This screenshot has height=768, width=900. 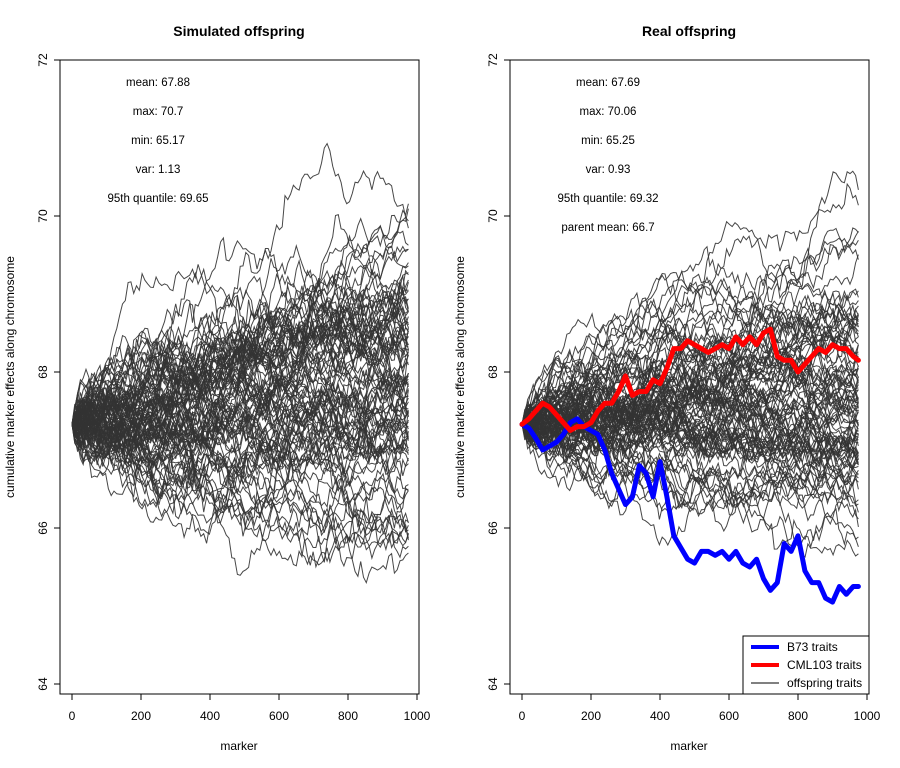 I want to click on stat-annotation: max: 70.06, so click(x=608, y=112).